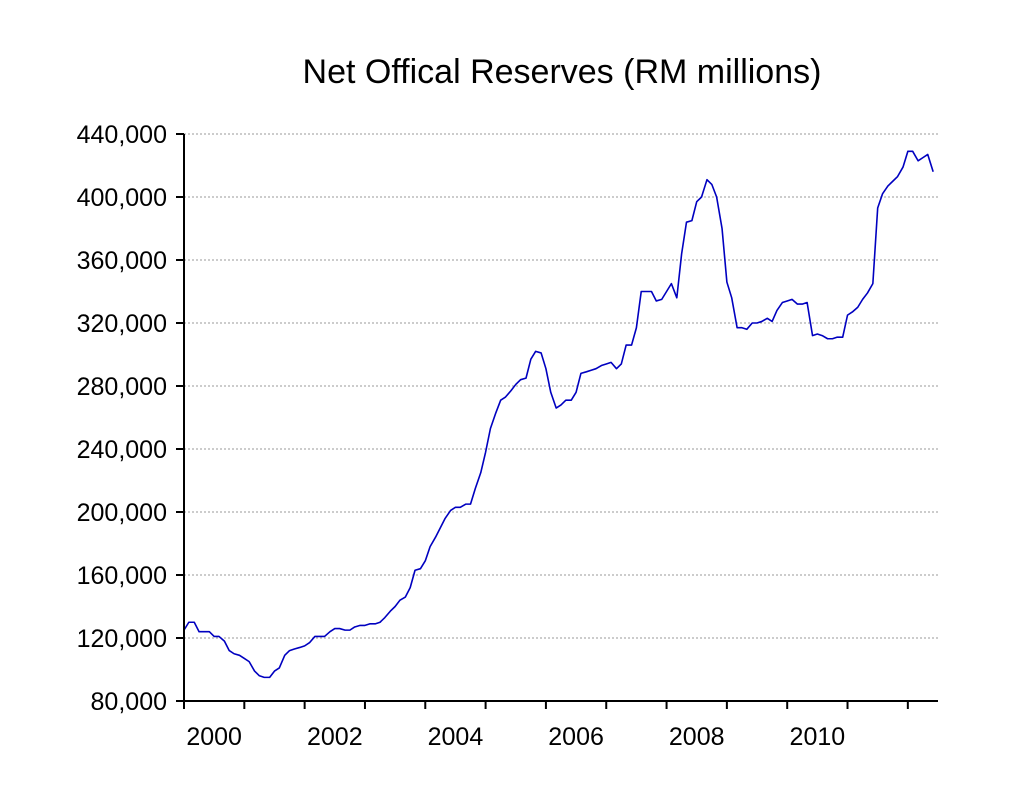 The width and height of the screenshot is (1024, 801). What do you see at coordinates (335, 737) in the screenshot?
I see `x-tick-label: 2002` at bounding box center [335, 737].